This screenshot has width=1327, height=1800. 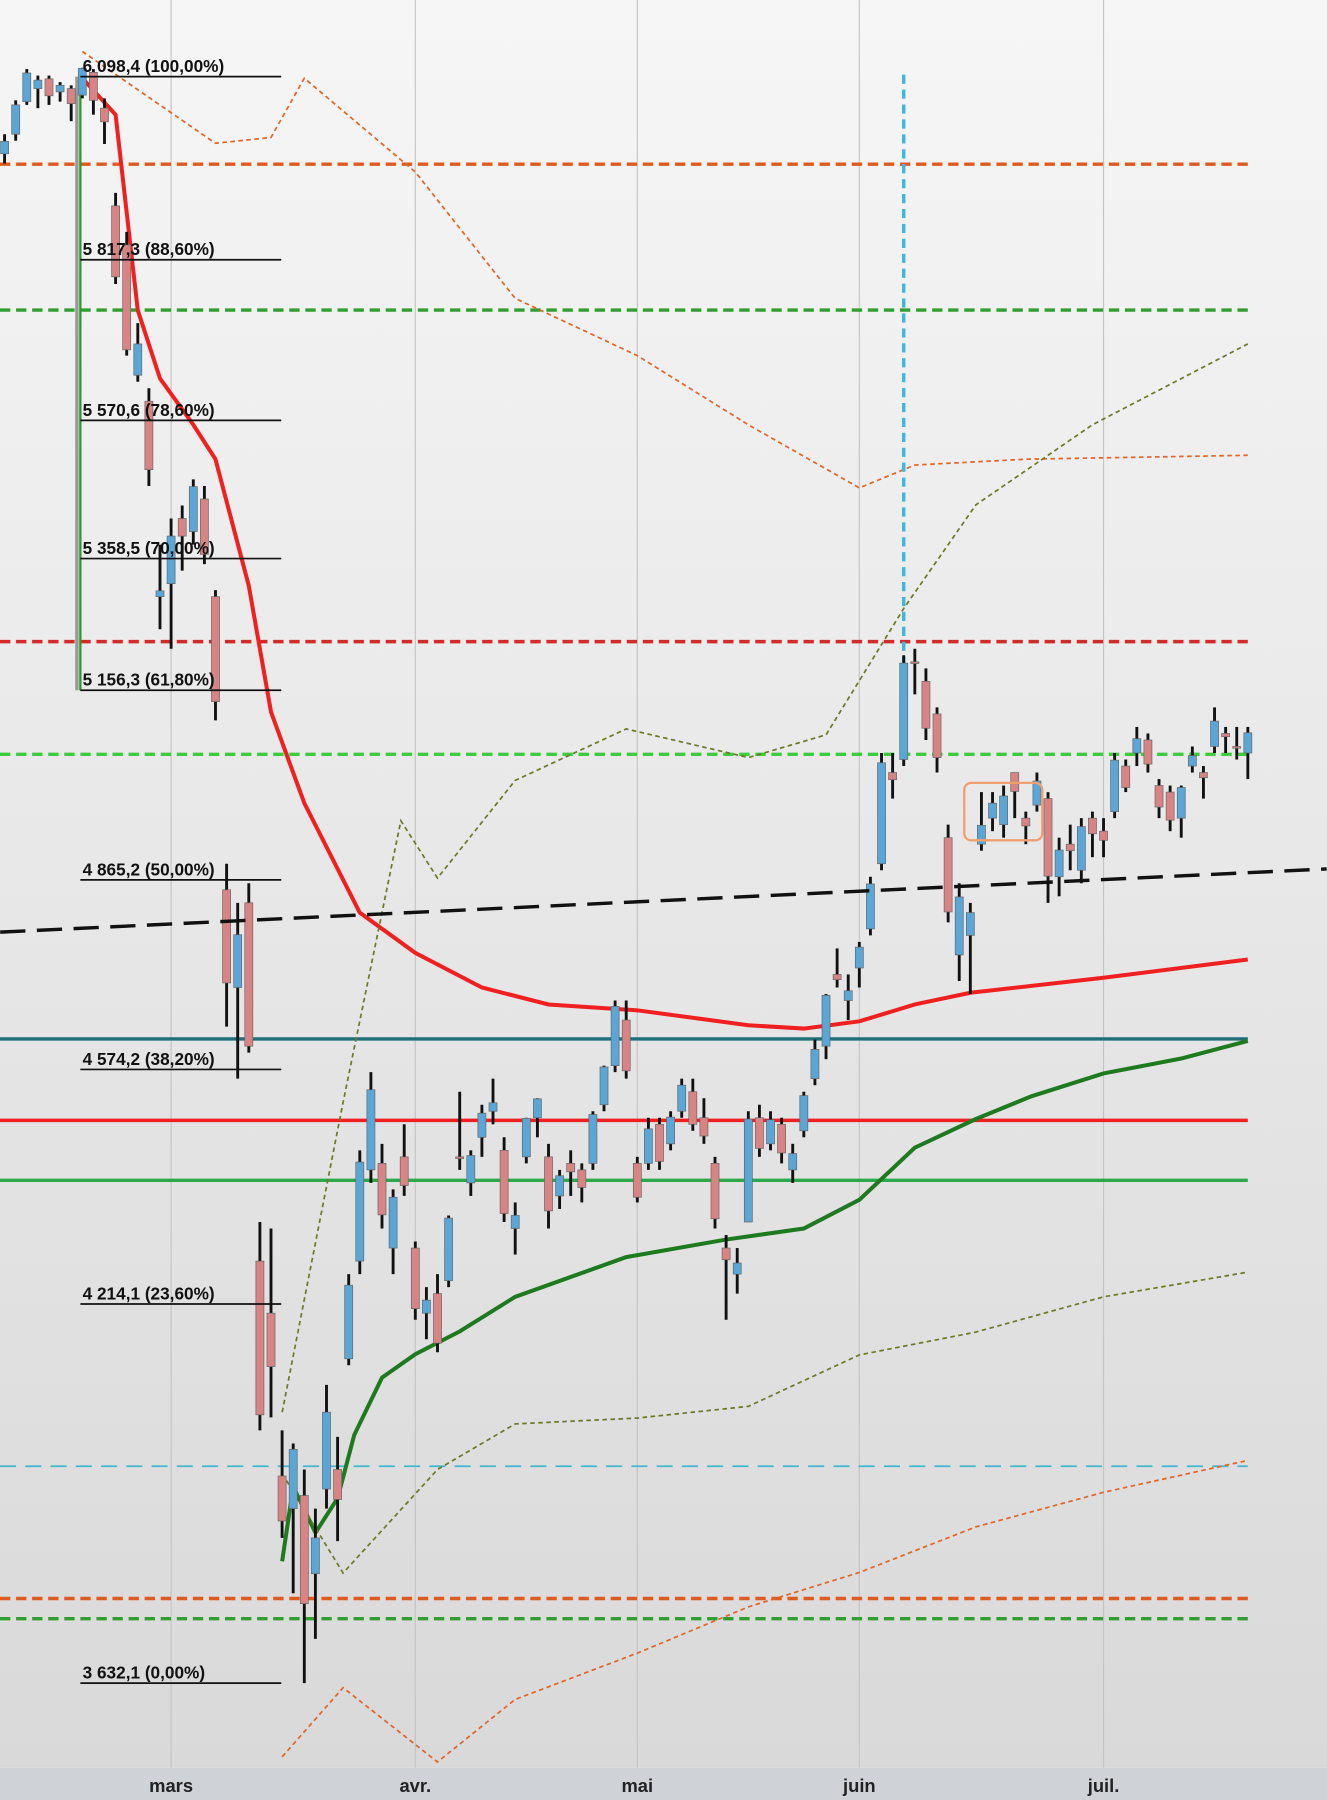 I want to click on fib-label: 5 570,6 (78,60%), so click(x=149, y=410).